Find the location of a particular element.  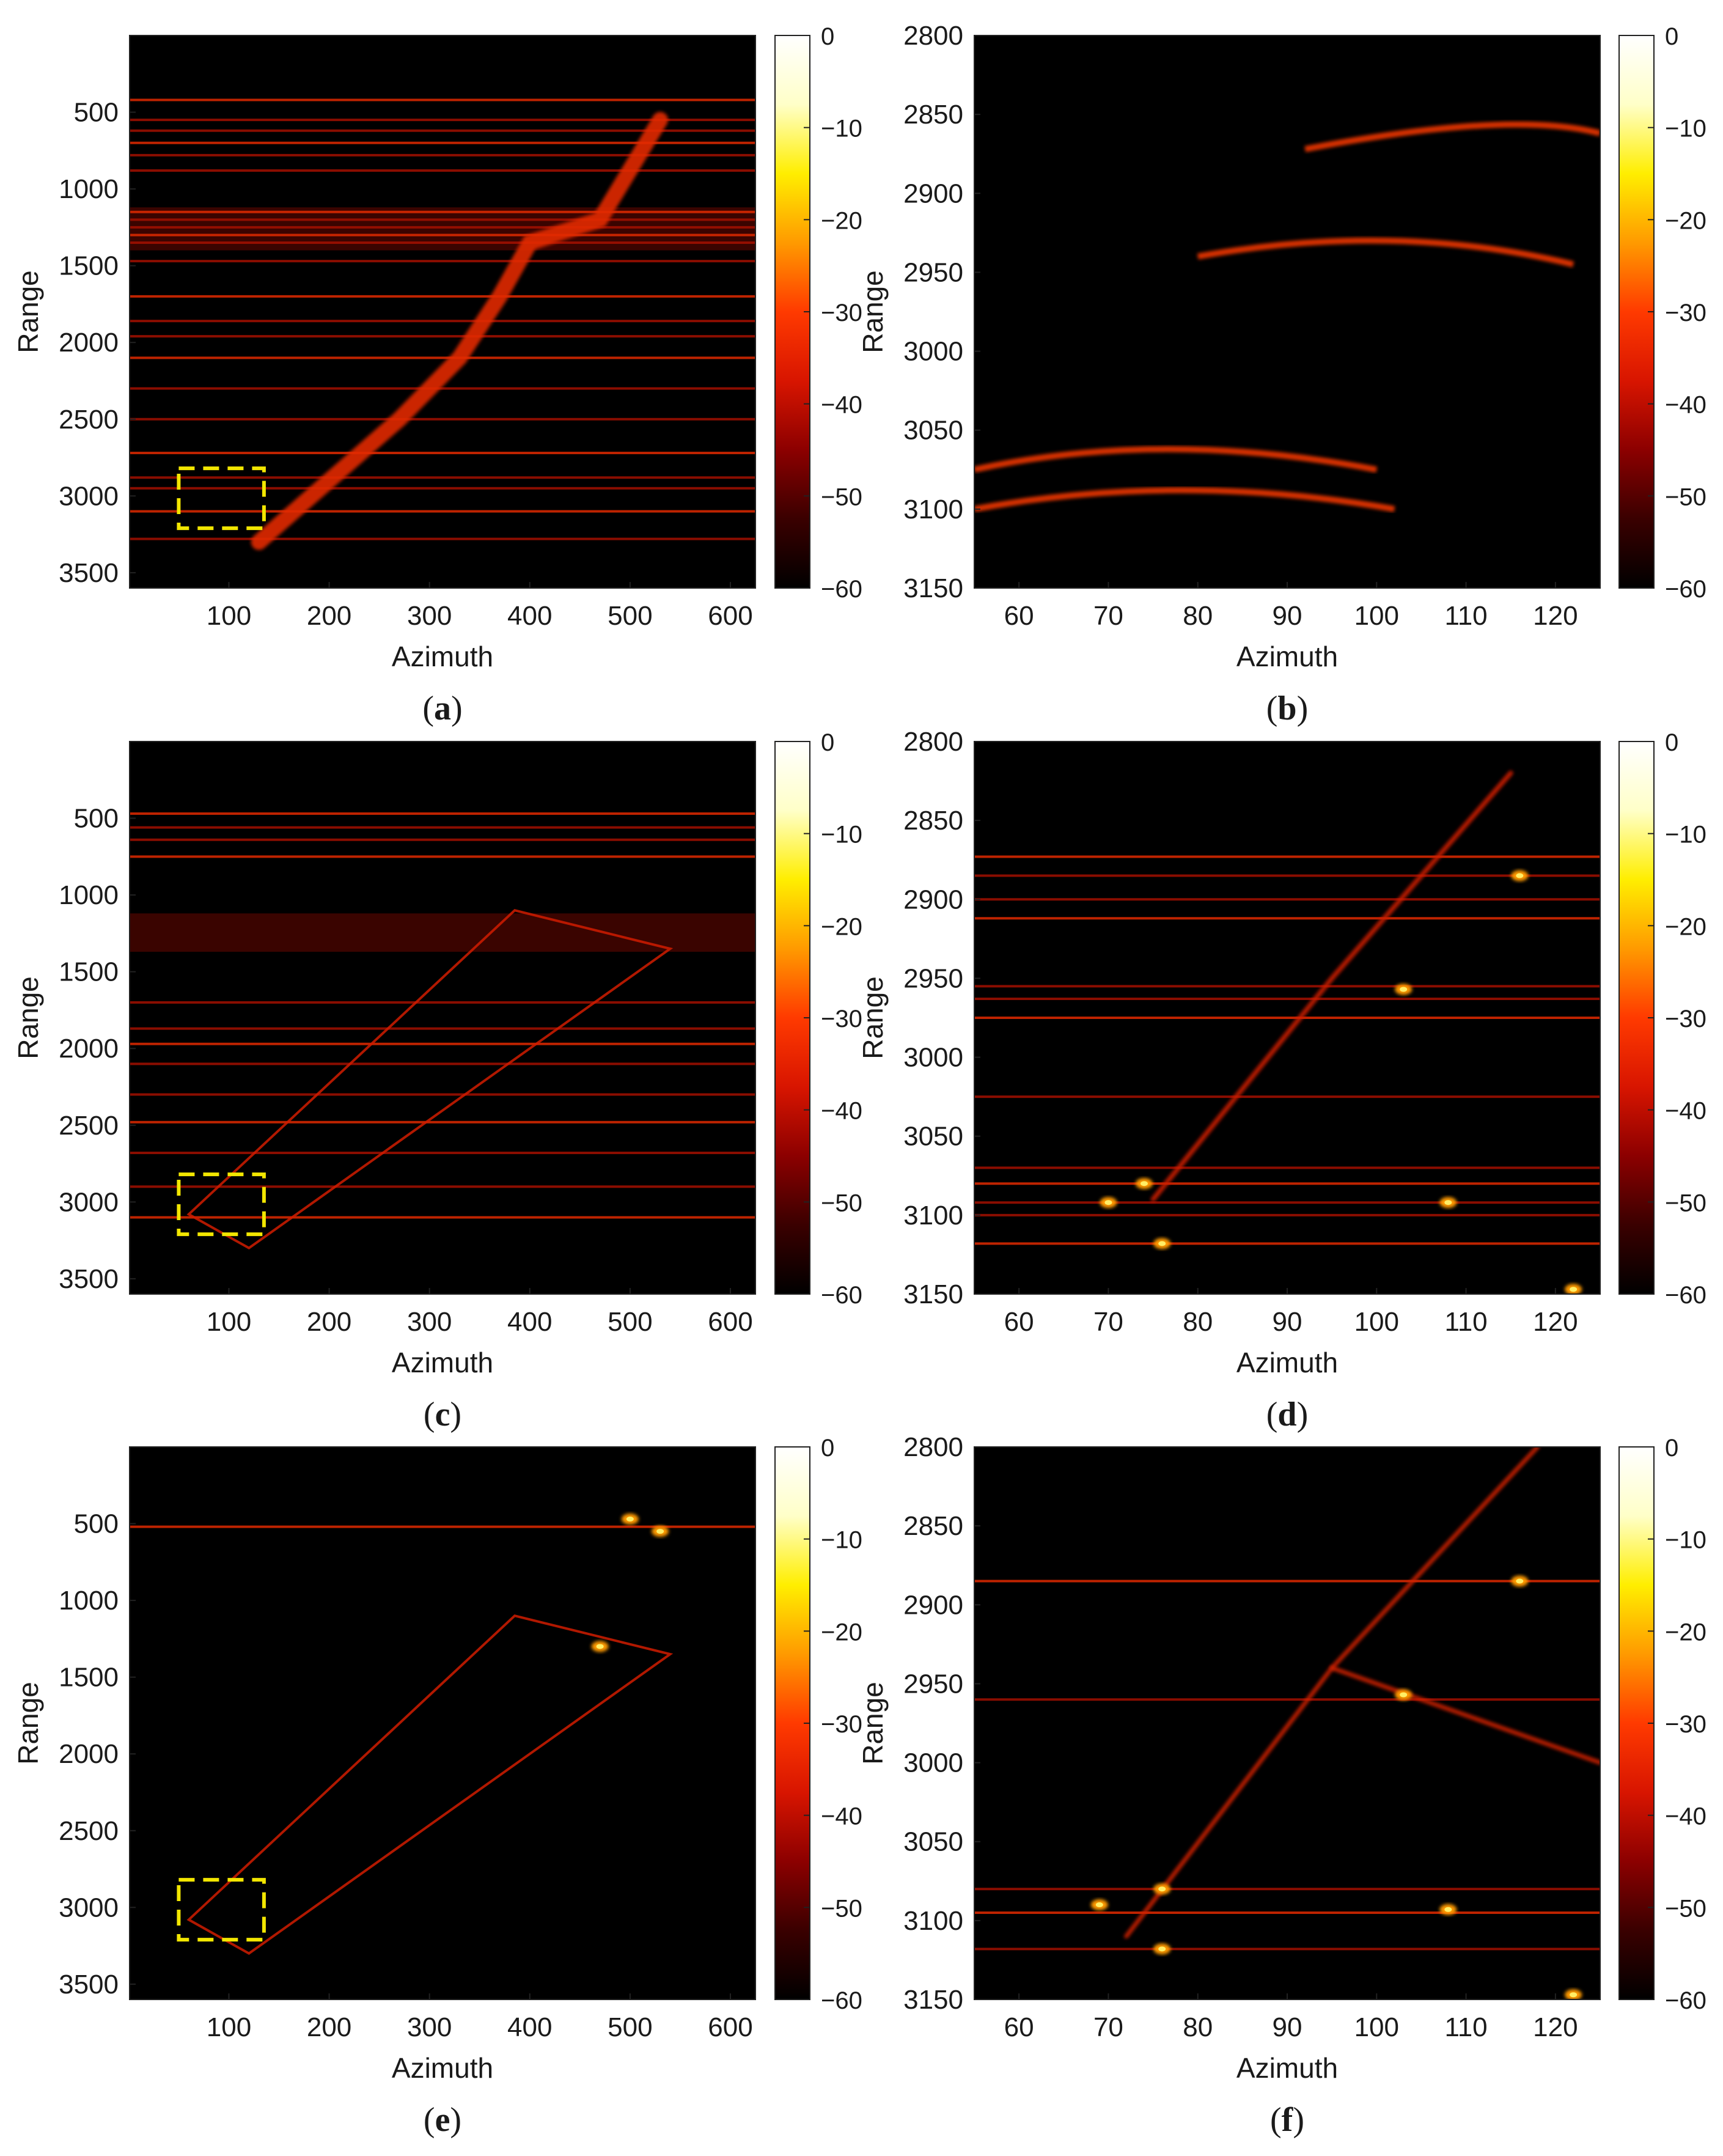

y-tick-label: 2900 is located at coordinates (933, 193).